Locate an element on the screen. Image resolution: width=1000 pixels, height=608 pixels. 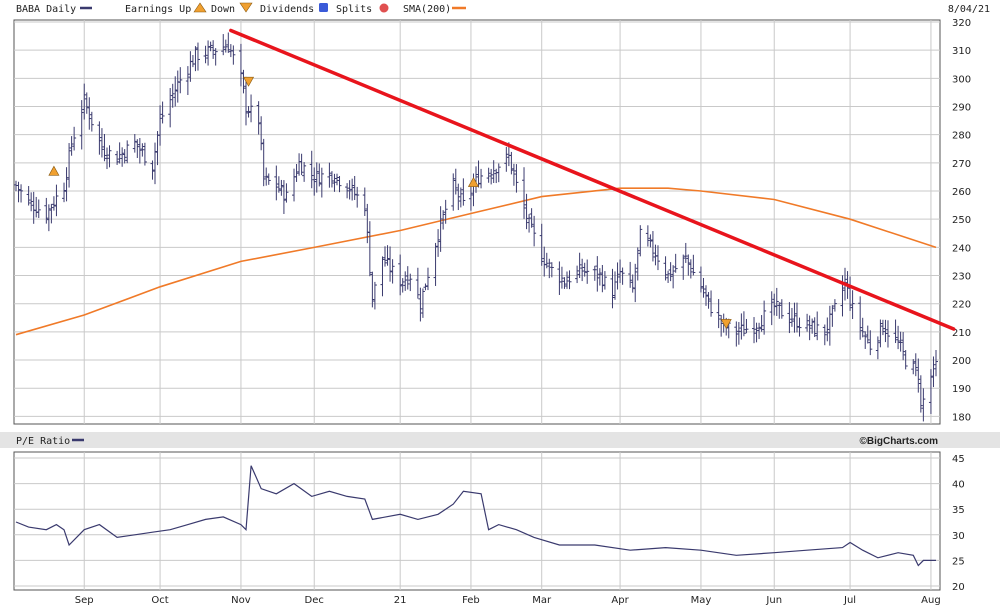
x-tick-label: Mar is located at coordinates (542, 600).